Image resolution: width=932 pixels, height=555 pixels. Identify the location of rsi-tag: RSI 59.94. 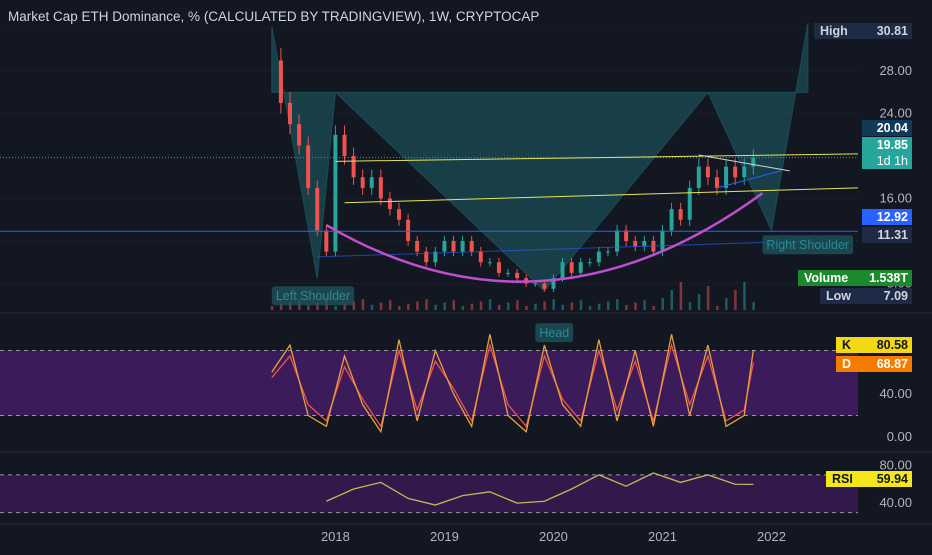
(869, 479).